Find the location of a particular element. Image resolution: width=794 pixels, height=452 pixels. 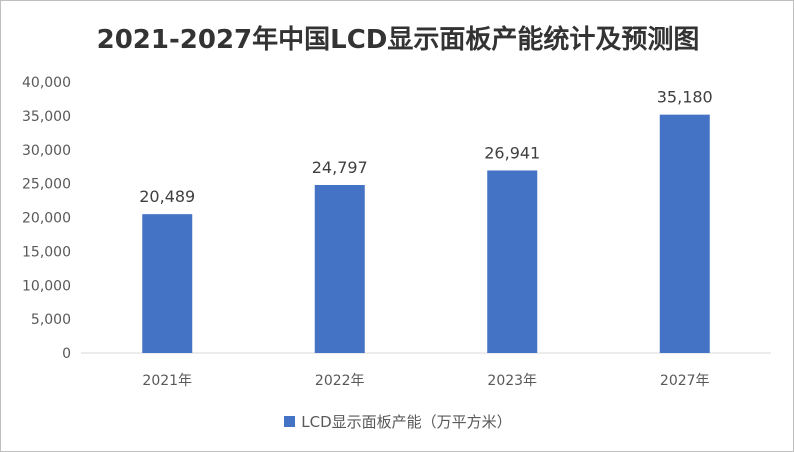

data-label: 26,941 is located at coordinates (512, 152).